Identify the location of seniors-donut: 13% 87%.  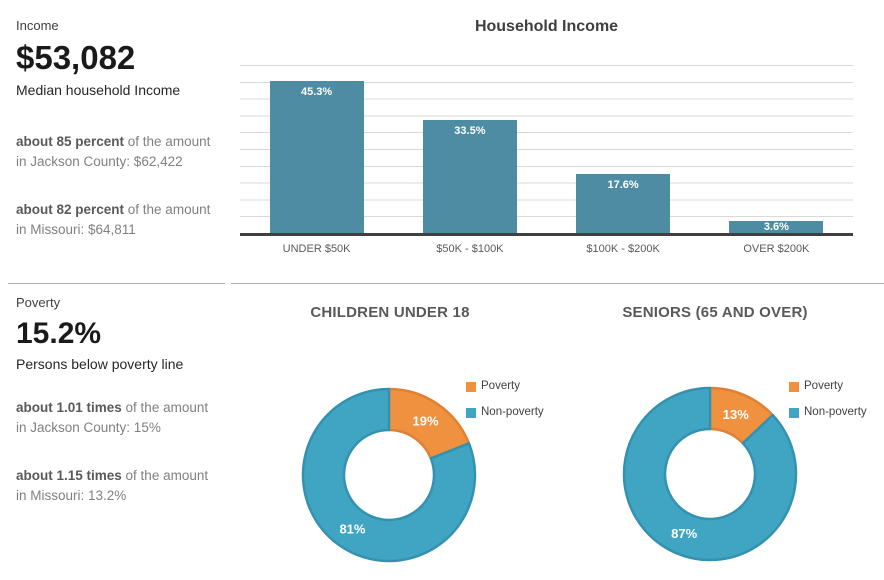
(710, 474).